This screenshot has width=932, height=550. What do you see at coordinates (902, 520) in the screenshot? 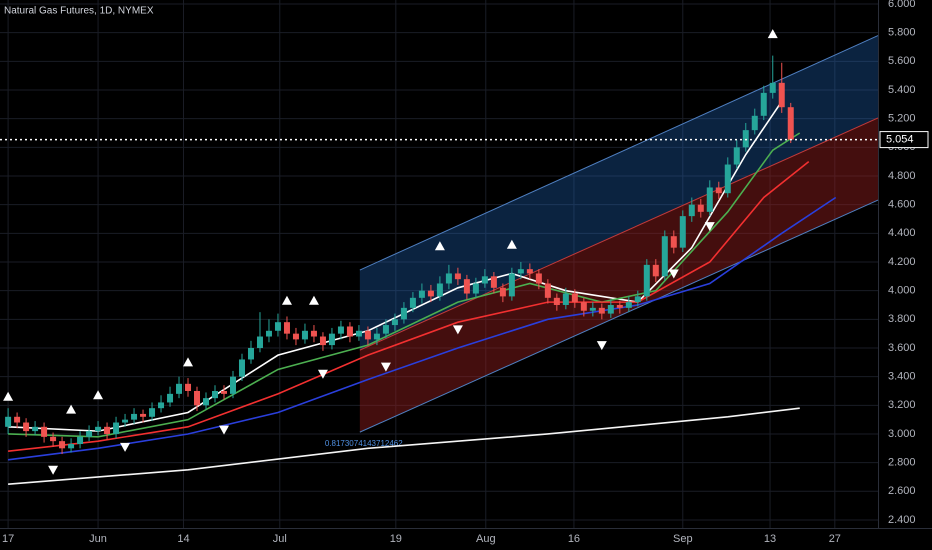
I see `y-tick-label: 2.400` at bounding box center [902, 520].